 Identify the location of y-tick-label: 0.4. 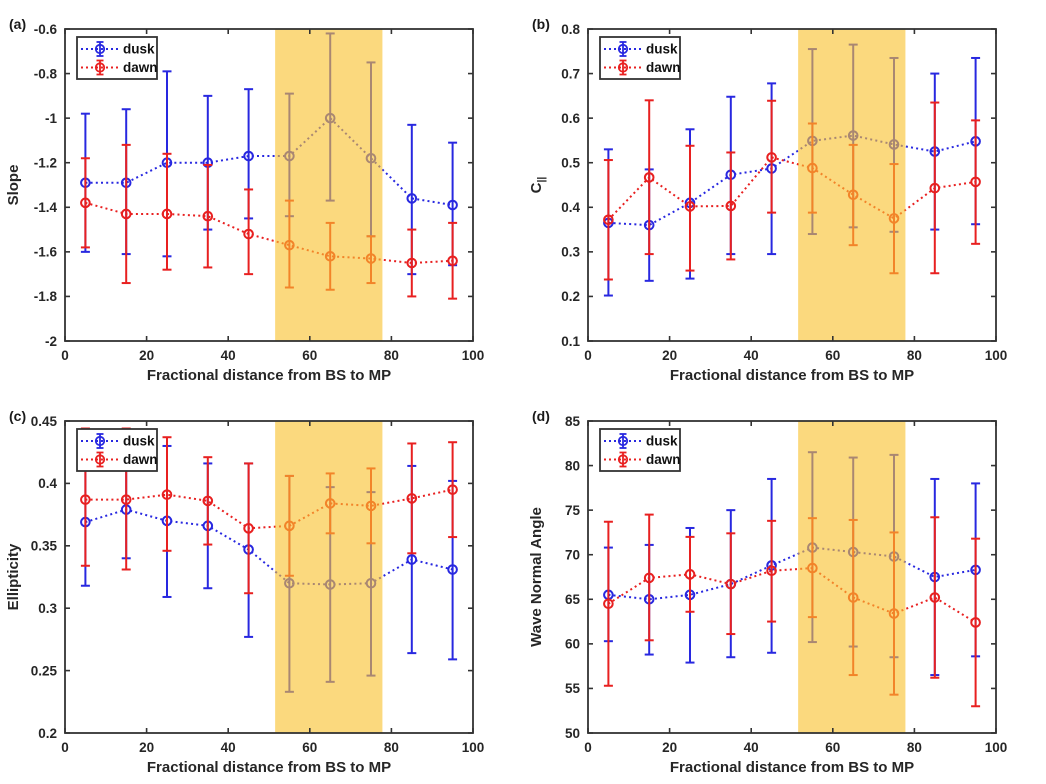
(47, 483).